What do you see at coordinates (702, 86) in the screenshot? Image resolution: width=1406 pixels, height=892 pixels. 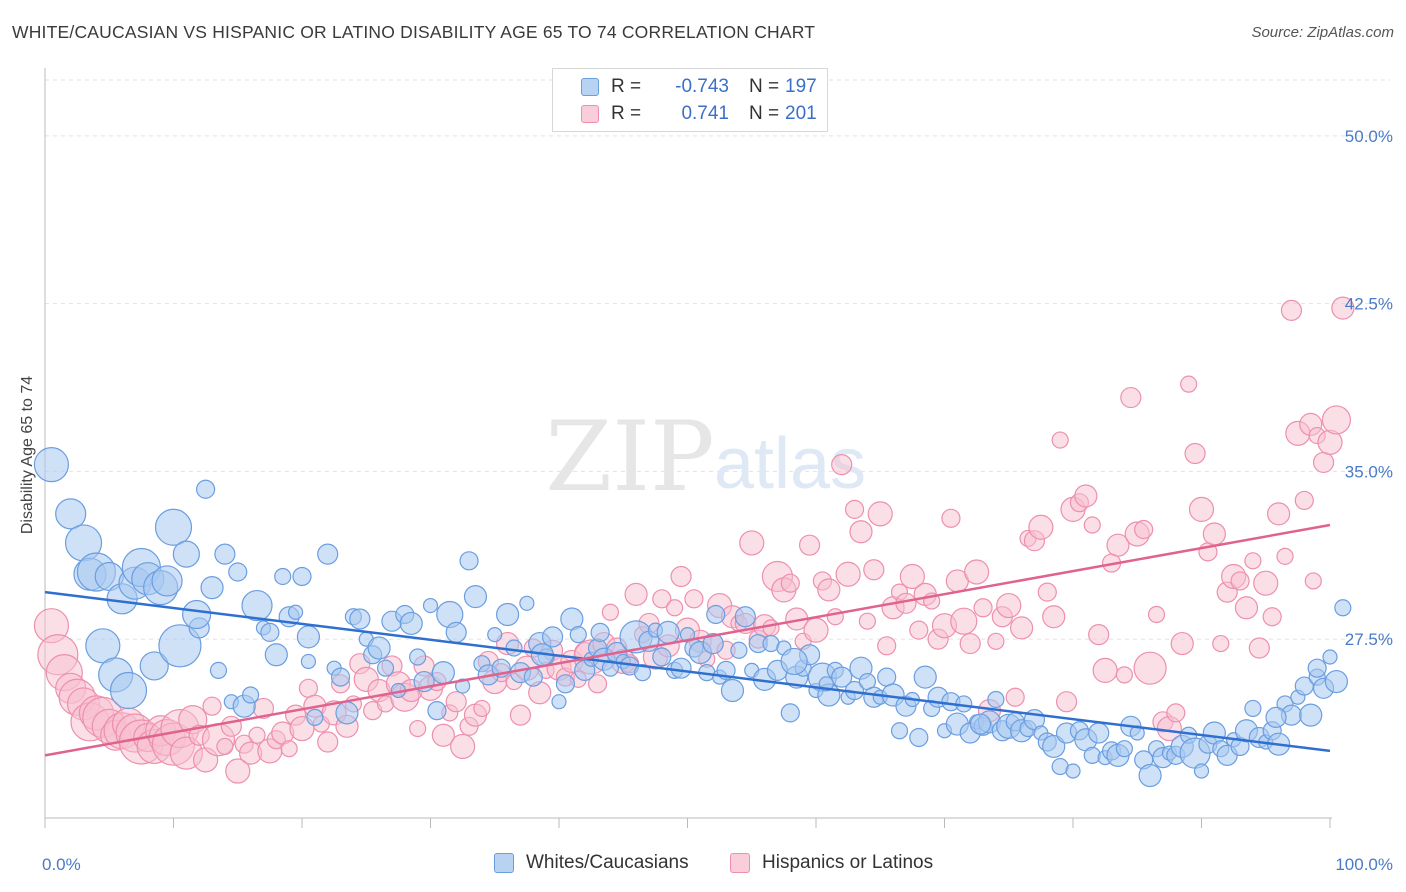 I see `legend-r-value: -0.743` at bounding box center [702, 86].